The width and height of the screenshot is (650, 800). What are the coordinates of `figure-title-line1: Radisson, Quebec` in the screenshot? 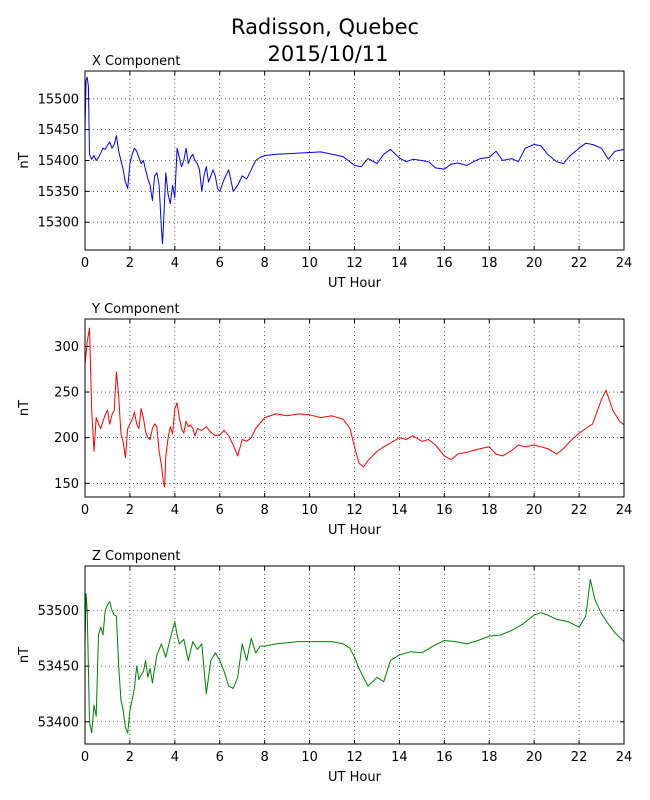 It's located at (325, 27).